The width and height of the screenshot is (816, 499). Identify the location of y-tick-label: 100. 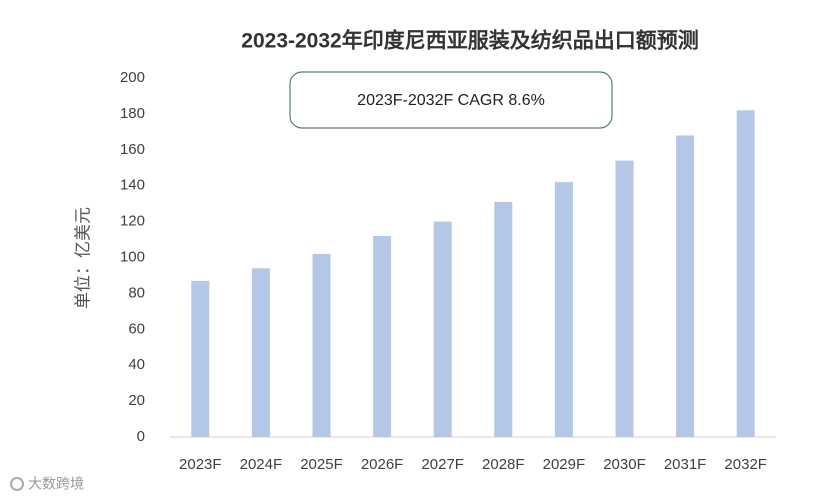
(132, 256).